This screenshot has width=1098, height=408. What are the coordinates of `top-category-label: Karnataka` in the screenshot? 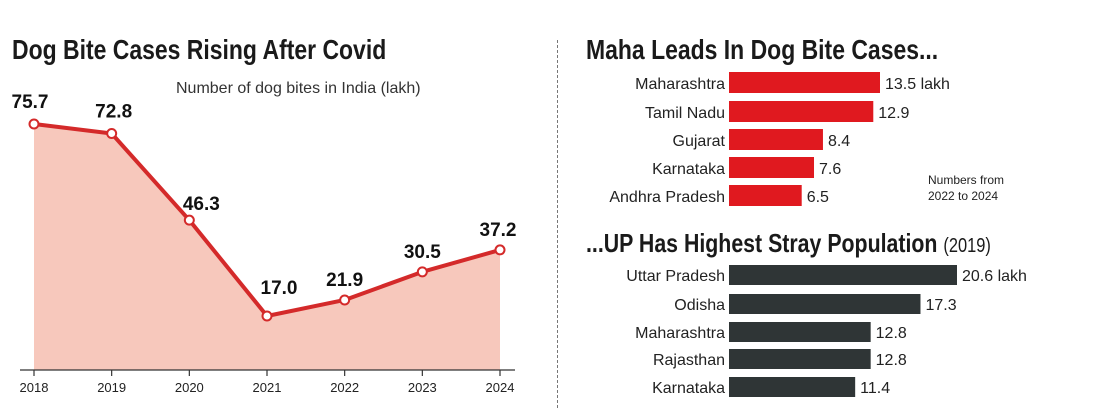 It's located at (688, 169).